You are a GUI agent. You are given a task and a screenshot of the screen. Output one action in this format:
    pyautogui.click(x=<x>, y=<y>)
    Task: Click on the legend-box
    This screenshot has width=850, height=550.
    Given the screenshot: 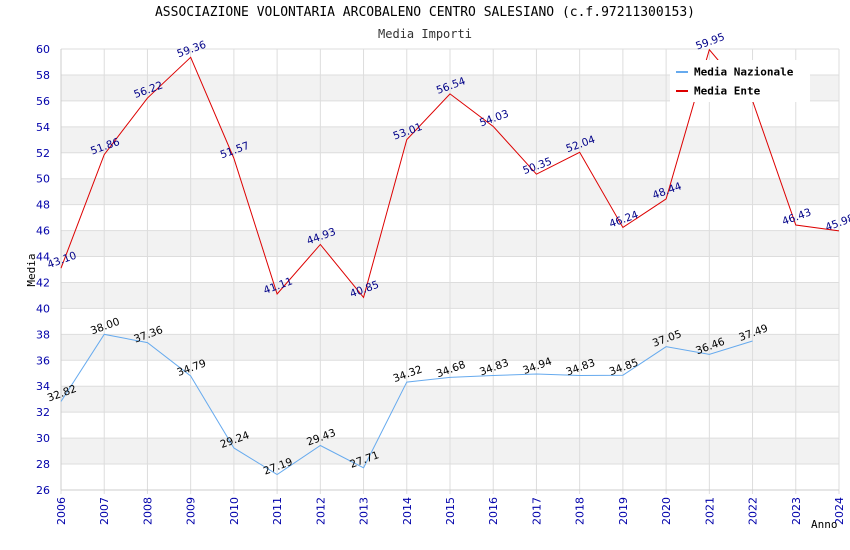 What is the action you would take?
    pyautogui.click(x=740, y=81)
    